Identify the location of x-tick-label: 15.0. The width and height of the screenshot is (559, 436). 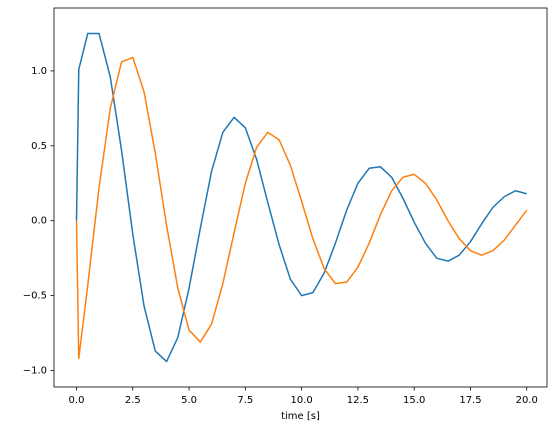
(414, 400).